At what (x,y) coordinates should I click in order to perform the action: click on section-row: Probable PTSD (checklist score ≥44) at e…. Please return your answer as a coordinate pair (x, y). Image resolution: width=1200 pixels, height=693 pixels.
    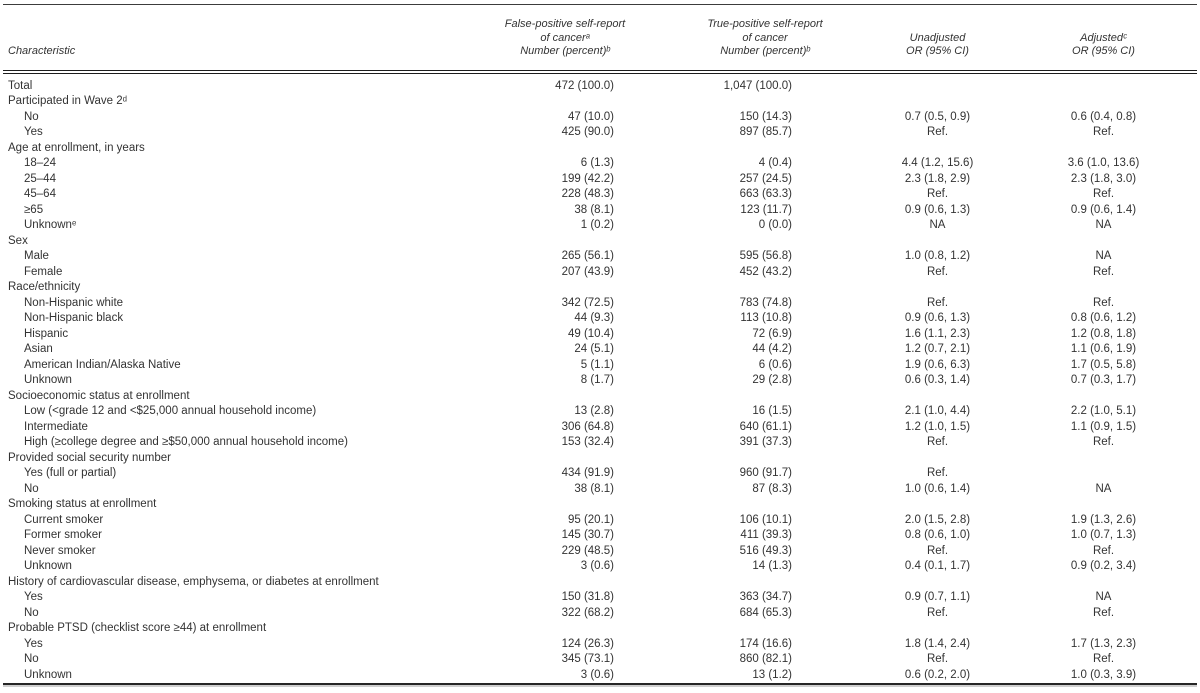
    Looking at the image, I should click on (600, 629).